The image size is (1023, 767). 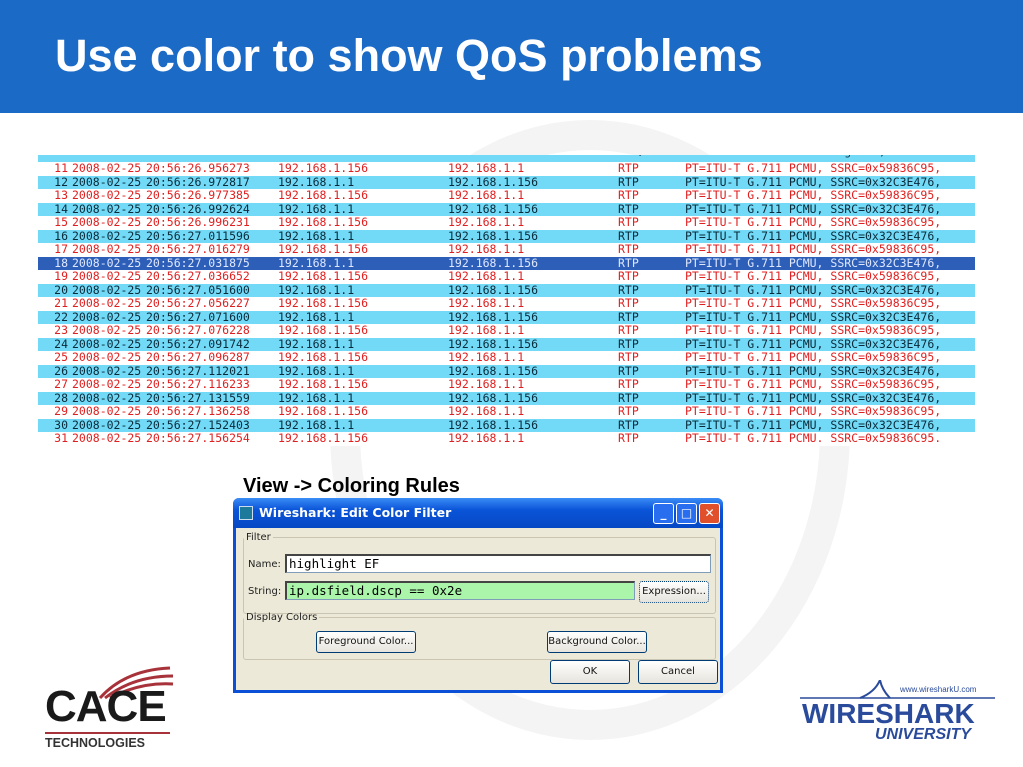 I want to click on dialog-titlebar: Wireshark: Edit Color Filter _ □ ✕, so click(x=478, y=513).